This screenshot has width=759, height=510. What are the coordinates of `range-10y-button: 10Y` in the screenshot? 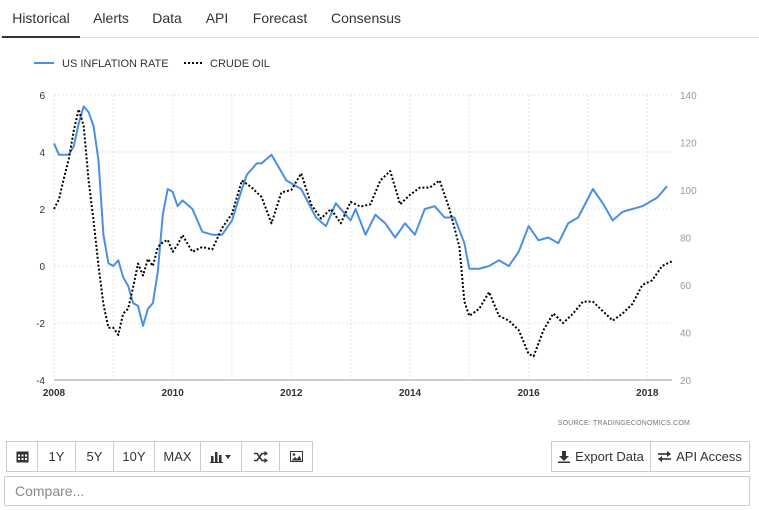 It's located at (134, 456).